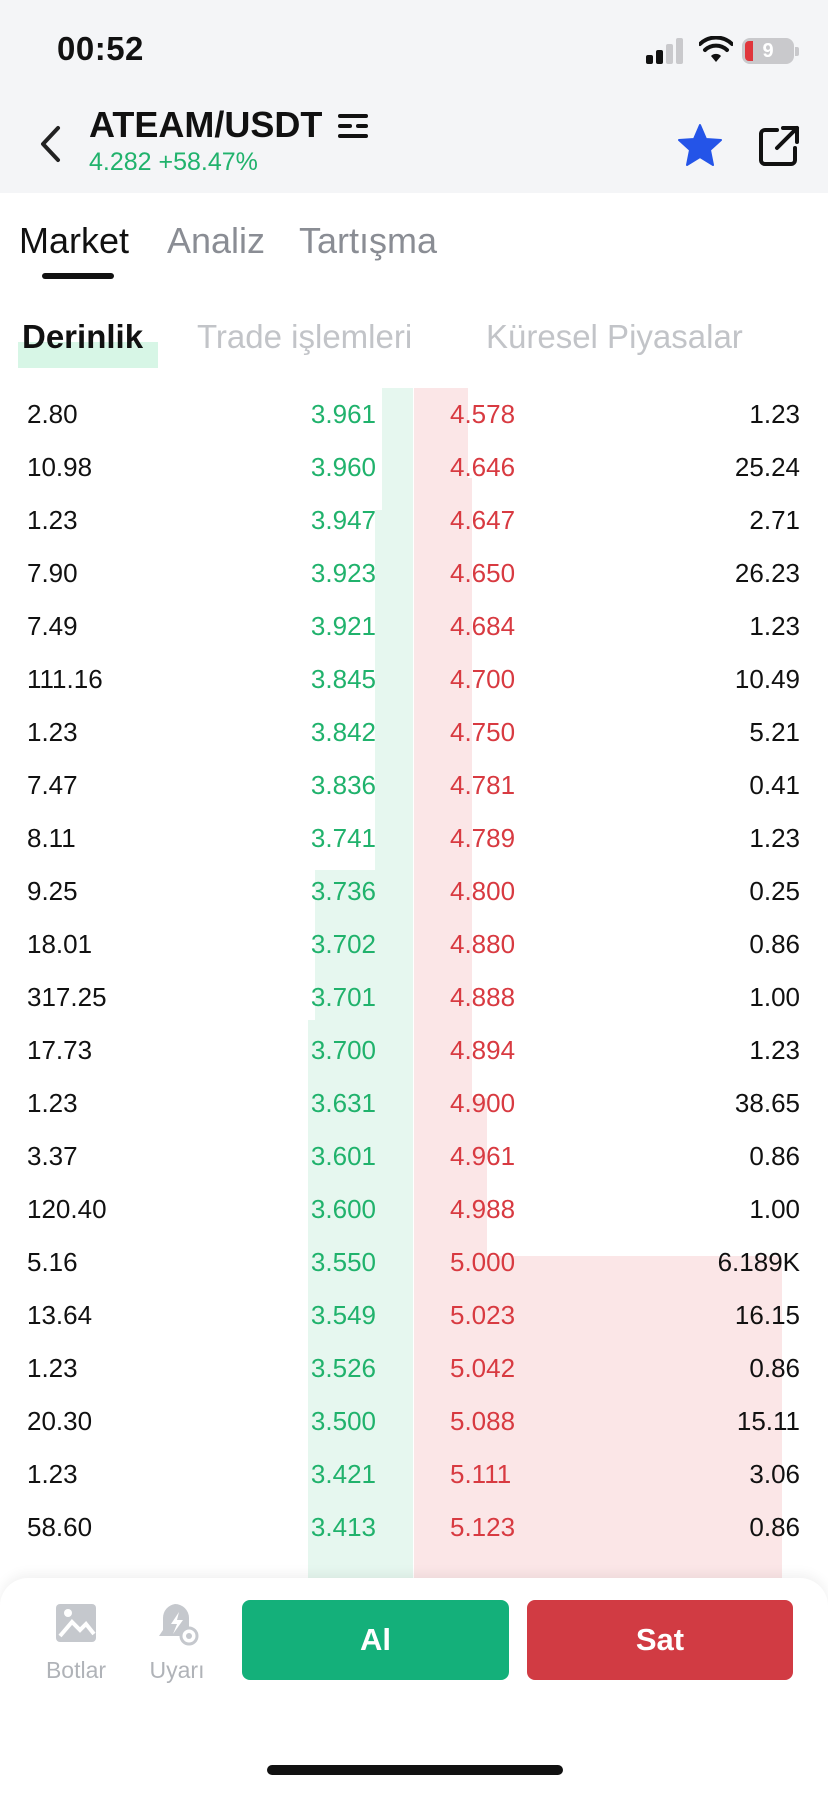 This screenshot has width=828, height=1793. I want to click on order-book-row: 7.49 3.921 4.684 1.23, so click(414, 626).